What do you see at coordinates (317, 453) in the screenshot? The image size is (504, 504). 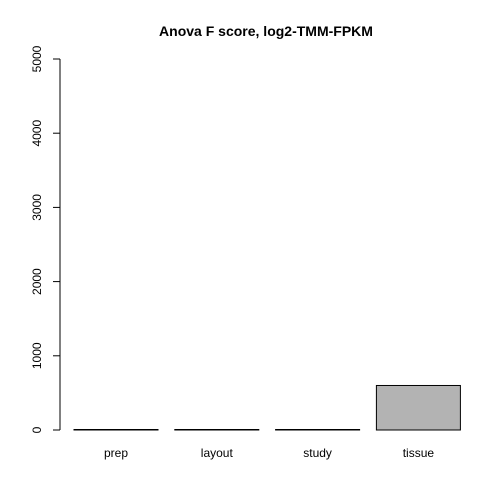 I see `x-tick-label-study: study` at bounding box center [317, 453].